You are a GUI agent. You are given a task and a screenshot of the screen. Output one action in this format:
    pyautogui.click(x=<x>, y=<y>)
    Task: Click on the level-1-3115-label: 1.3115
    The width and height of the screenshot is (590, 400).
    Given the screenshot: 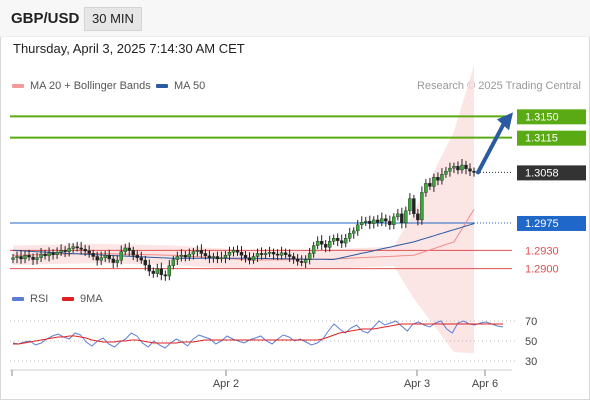 What is the action you would take?
    pyautogui.click(x=541, y=139)
    